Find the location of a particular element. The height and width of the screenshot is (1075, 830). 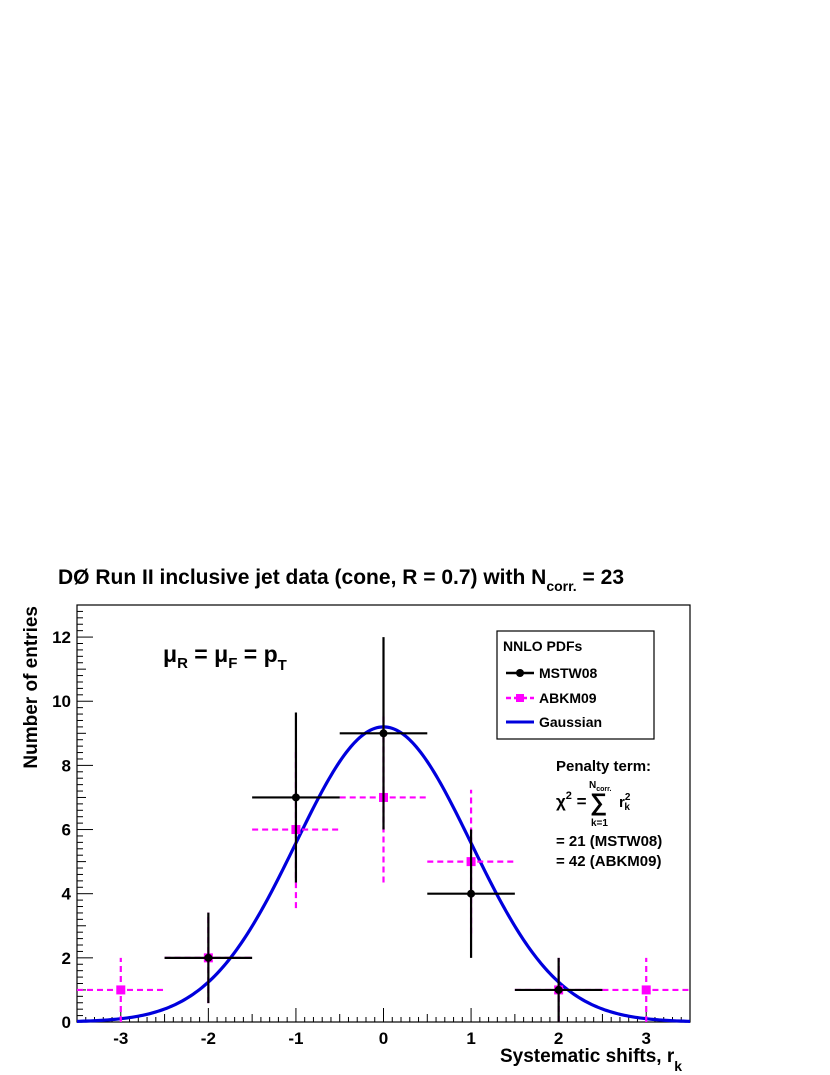

penalty-sigma: ∑ is located at coordinates (598, 802).